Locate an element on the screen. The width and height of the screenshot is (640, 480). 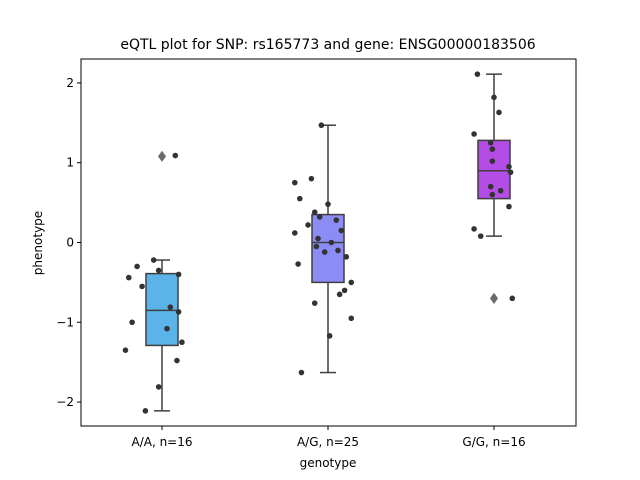
y-tick-label: 0 is located at coordinates (70, 243).